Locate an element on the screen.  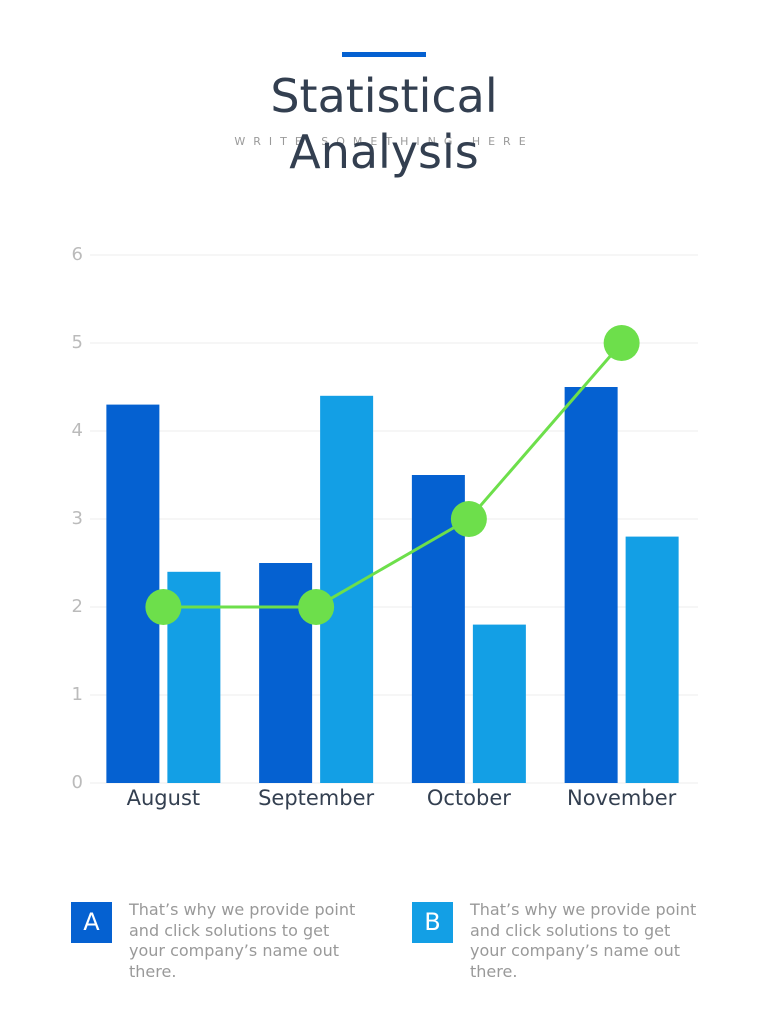
x-tick-label: November is located at coordinates (622, 798).